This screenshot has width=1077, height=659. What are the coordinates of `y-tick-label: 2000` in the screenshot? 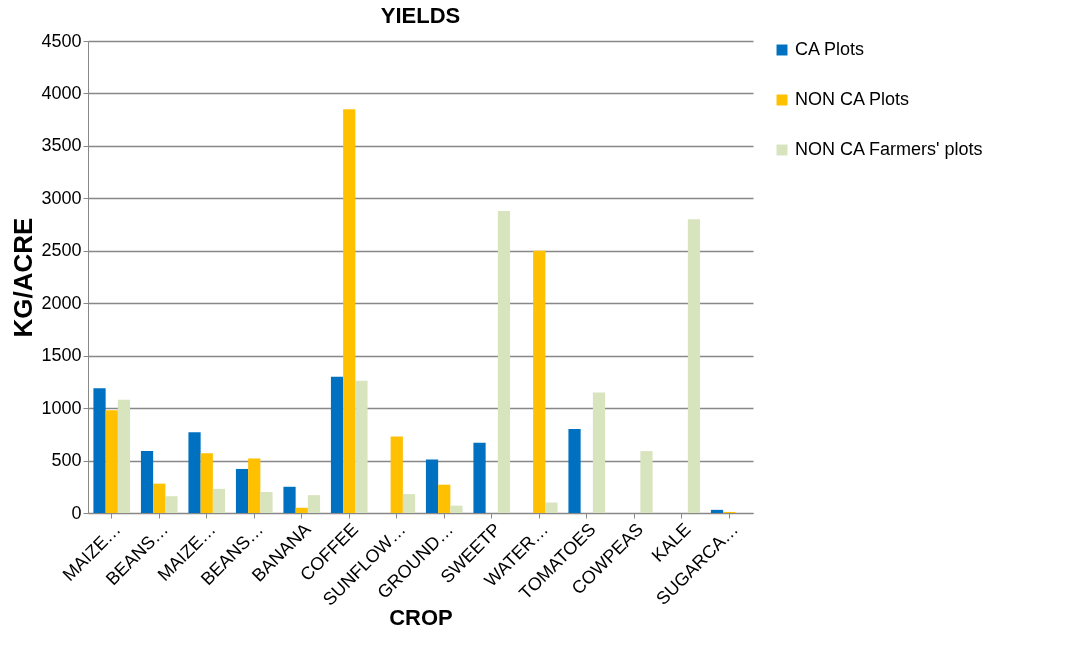 It's located at (61, 302).